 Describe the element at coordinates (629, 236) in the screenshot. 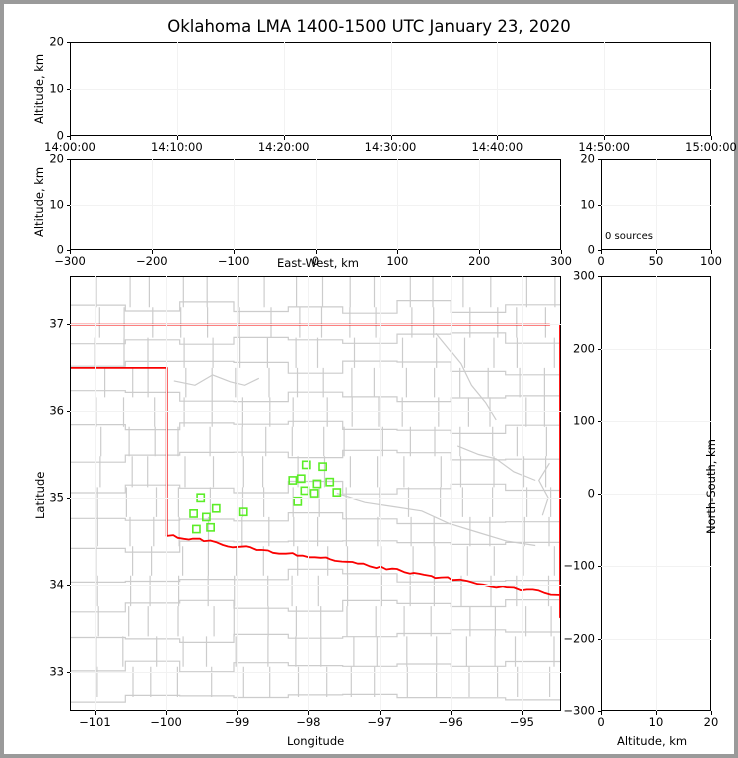

I see `source-count-label: 0 sources` at that location.